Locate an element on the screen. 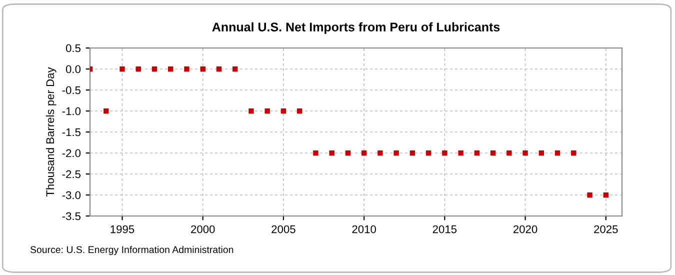 This screenshot has height=275, width=675. y-axis-title: Thousand Barrels per Day is located at coordinates (51, 132).